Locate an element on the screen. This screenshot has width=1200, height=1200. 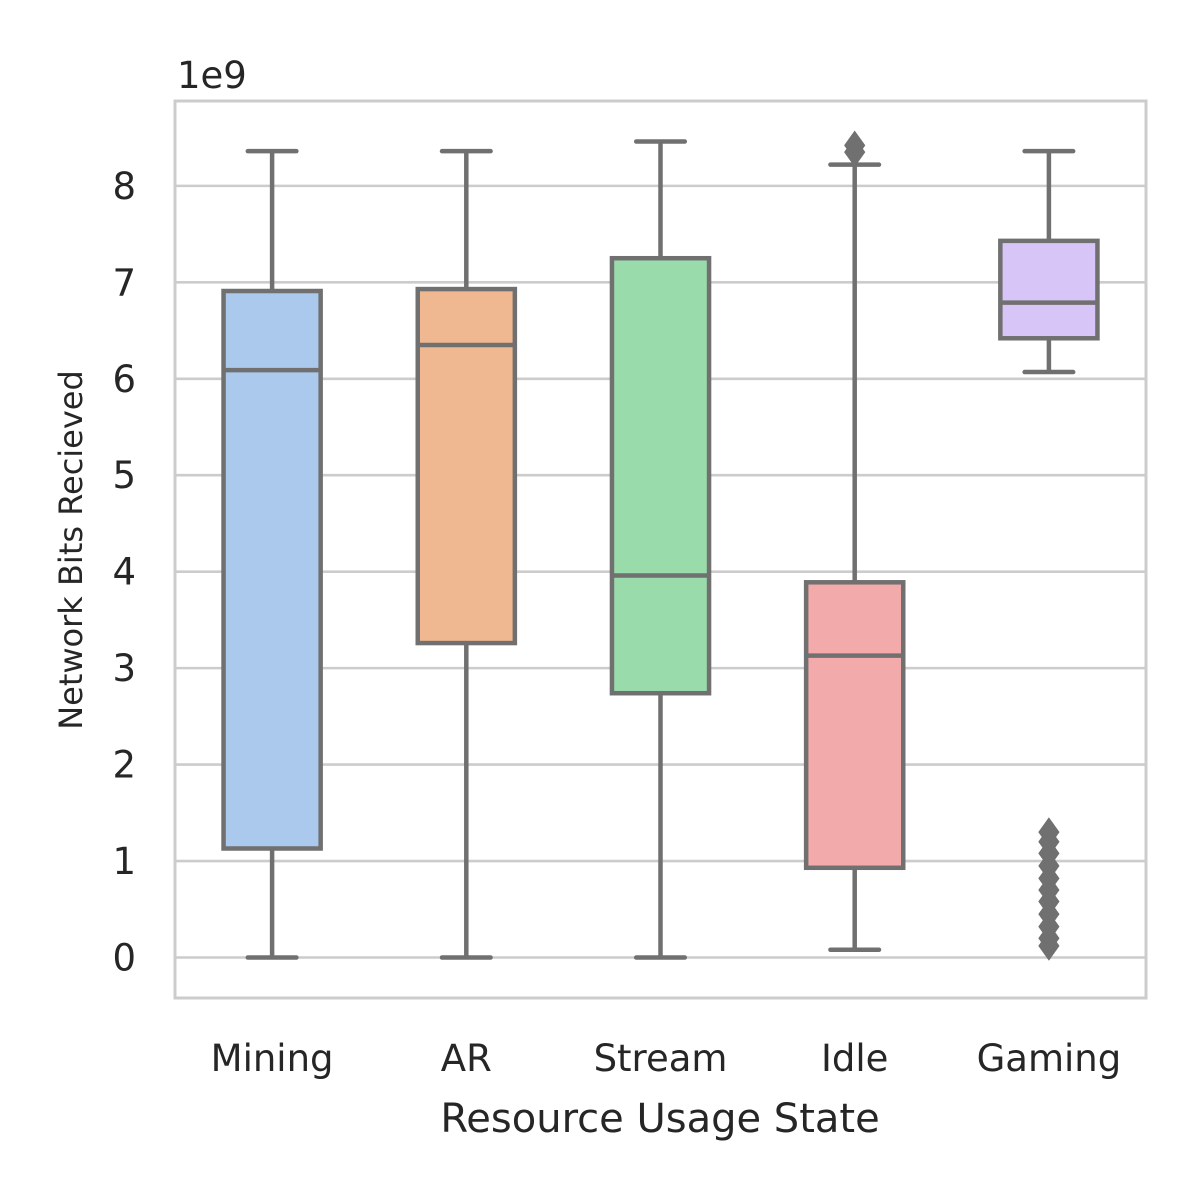
y-axis-title: Network Bits Recieved is located at coordinates (71, 550).